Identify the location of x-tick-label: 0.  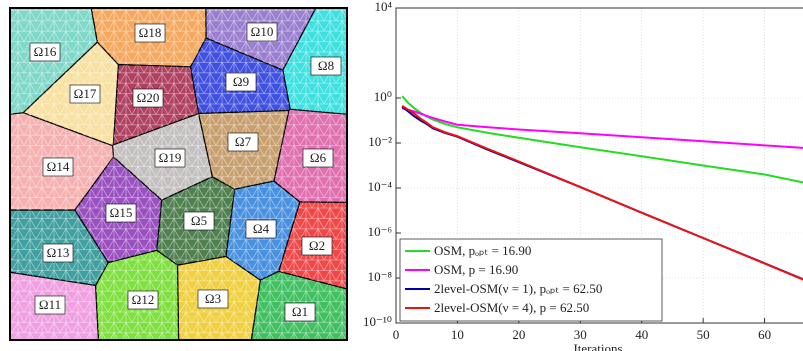
(396, 334).